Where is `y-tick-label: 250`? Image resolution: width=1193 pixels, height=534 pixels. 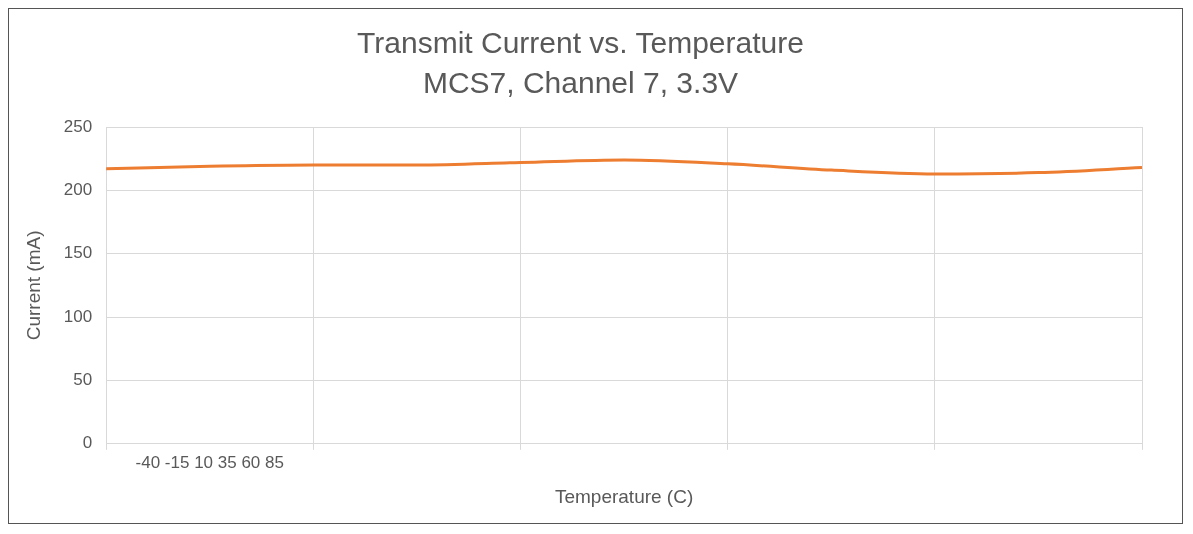
y-tick-label: 250 is located at coordinates (78, 126).